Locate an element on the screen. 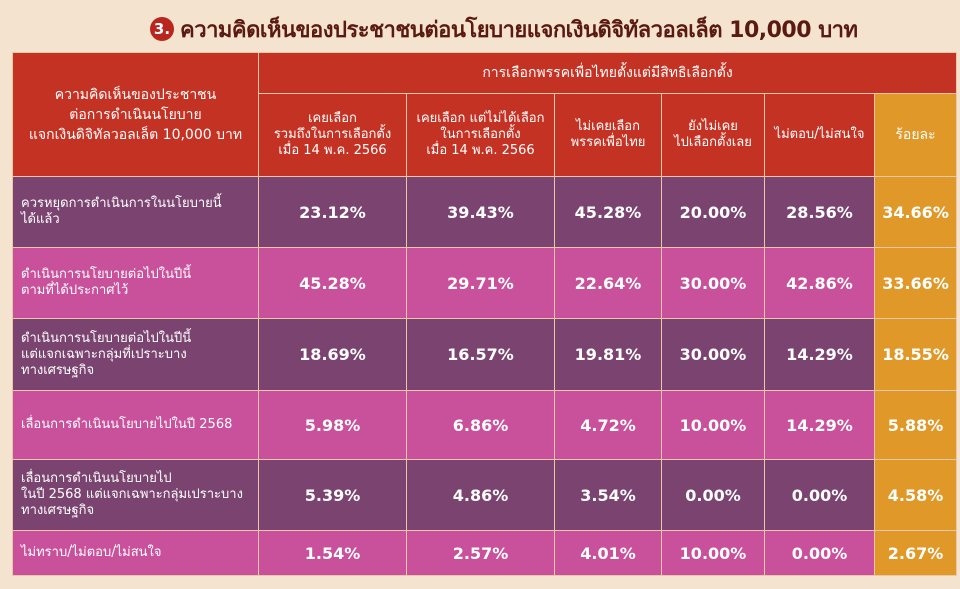  value-cell: 39.43% is located at coordinates (480, 212).